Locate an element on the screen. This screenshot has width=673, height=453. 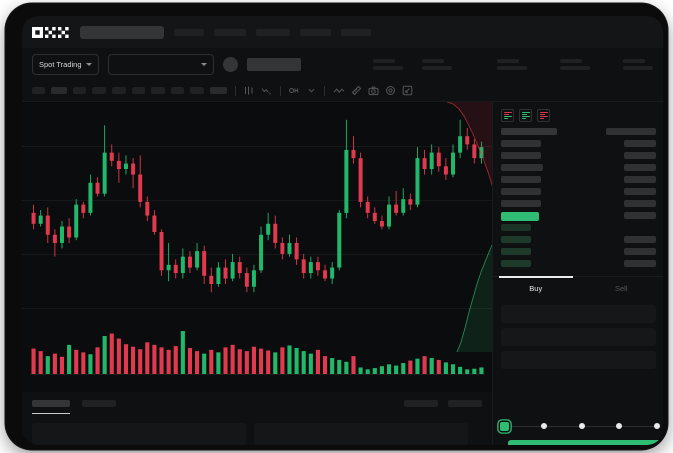
chart-toolbar is located at coordinates (342, 91).